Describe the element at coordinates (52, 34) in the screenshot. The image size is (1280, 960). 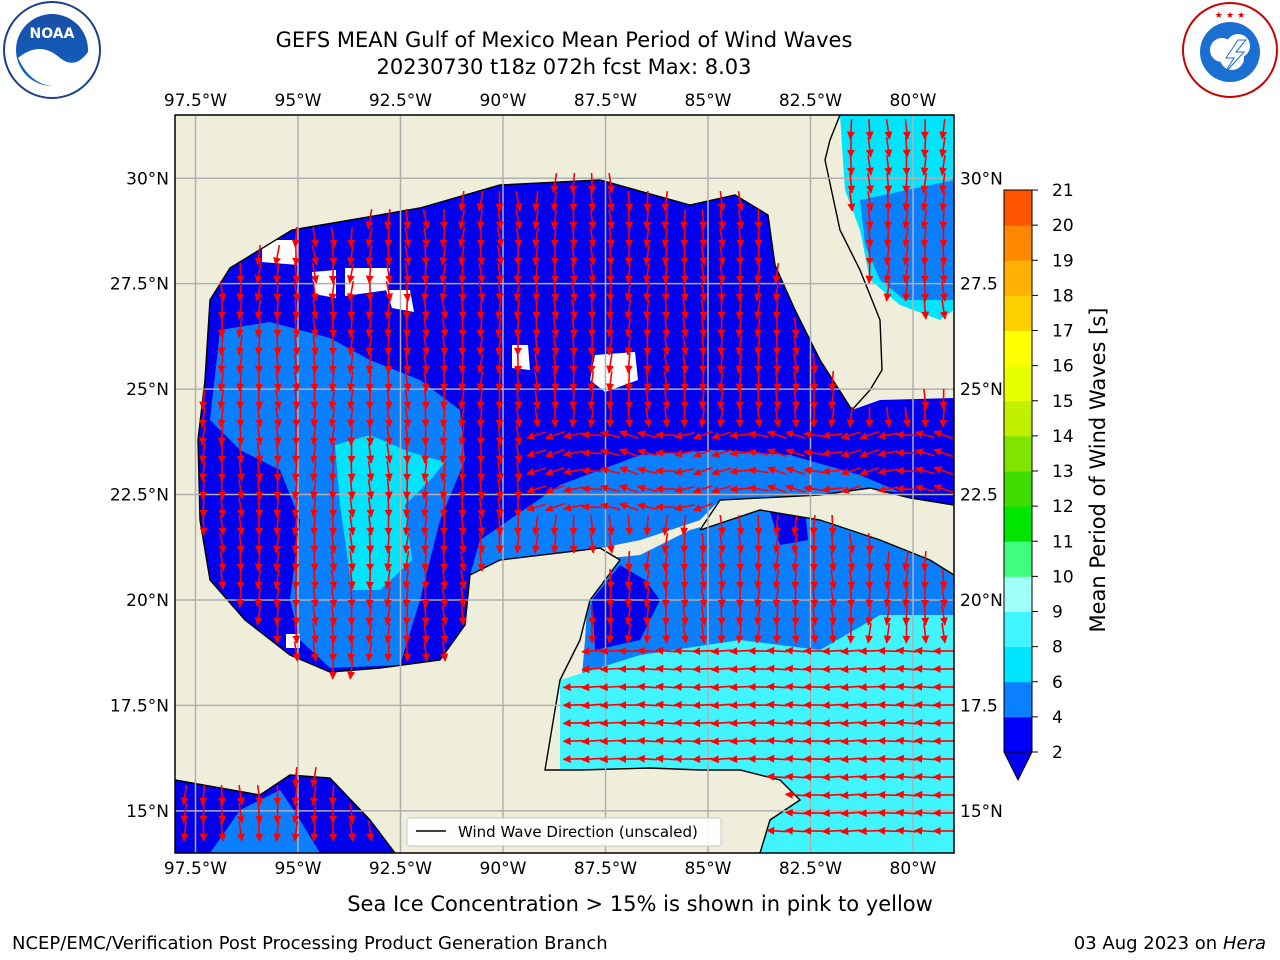
I see `noaa-logo-text: NOAA` at that location.